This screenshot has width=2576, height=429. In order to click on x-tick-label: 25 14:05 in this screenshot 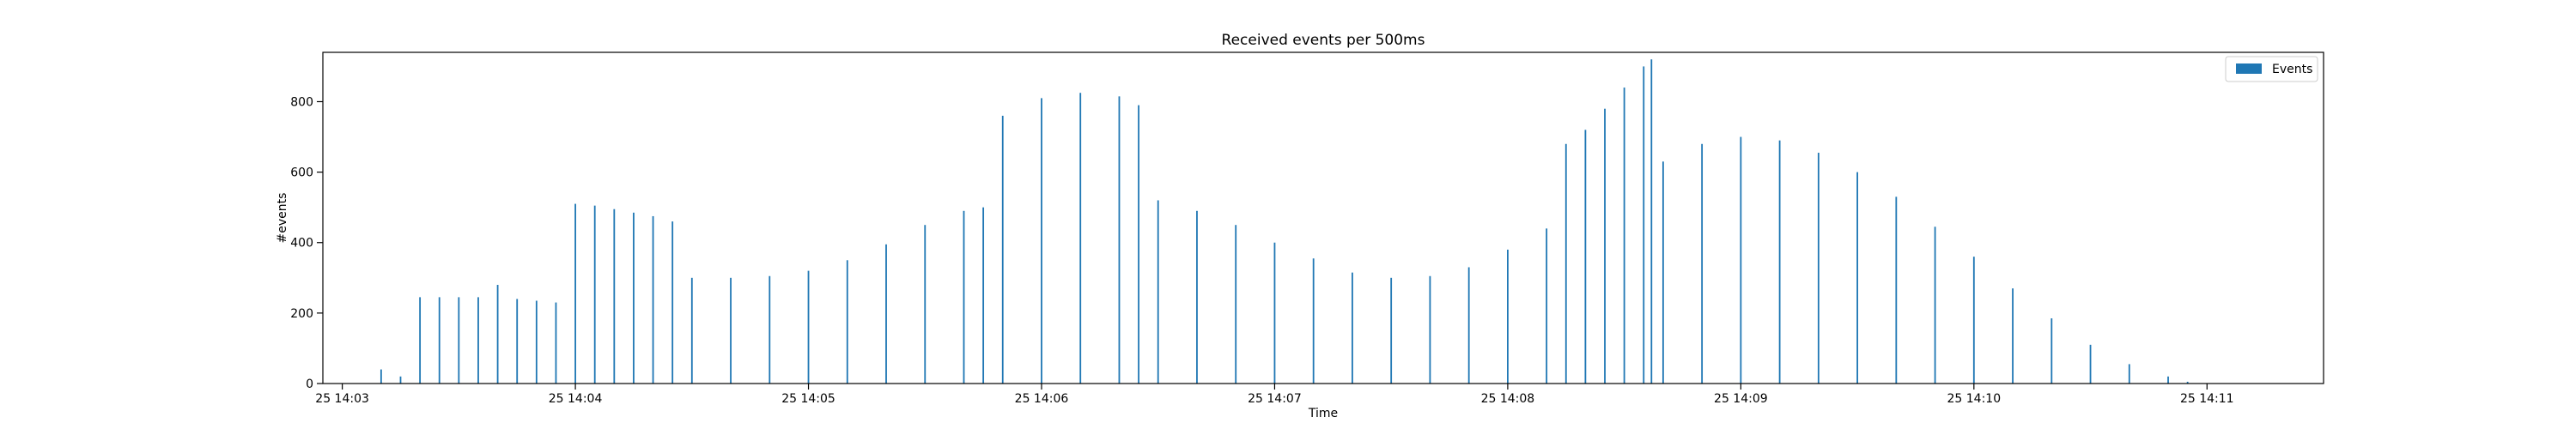, I will do `click(808, 399)`.